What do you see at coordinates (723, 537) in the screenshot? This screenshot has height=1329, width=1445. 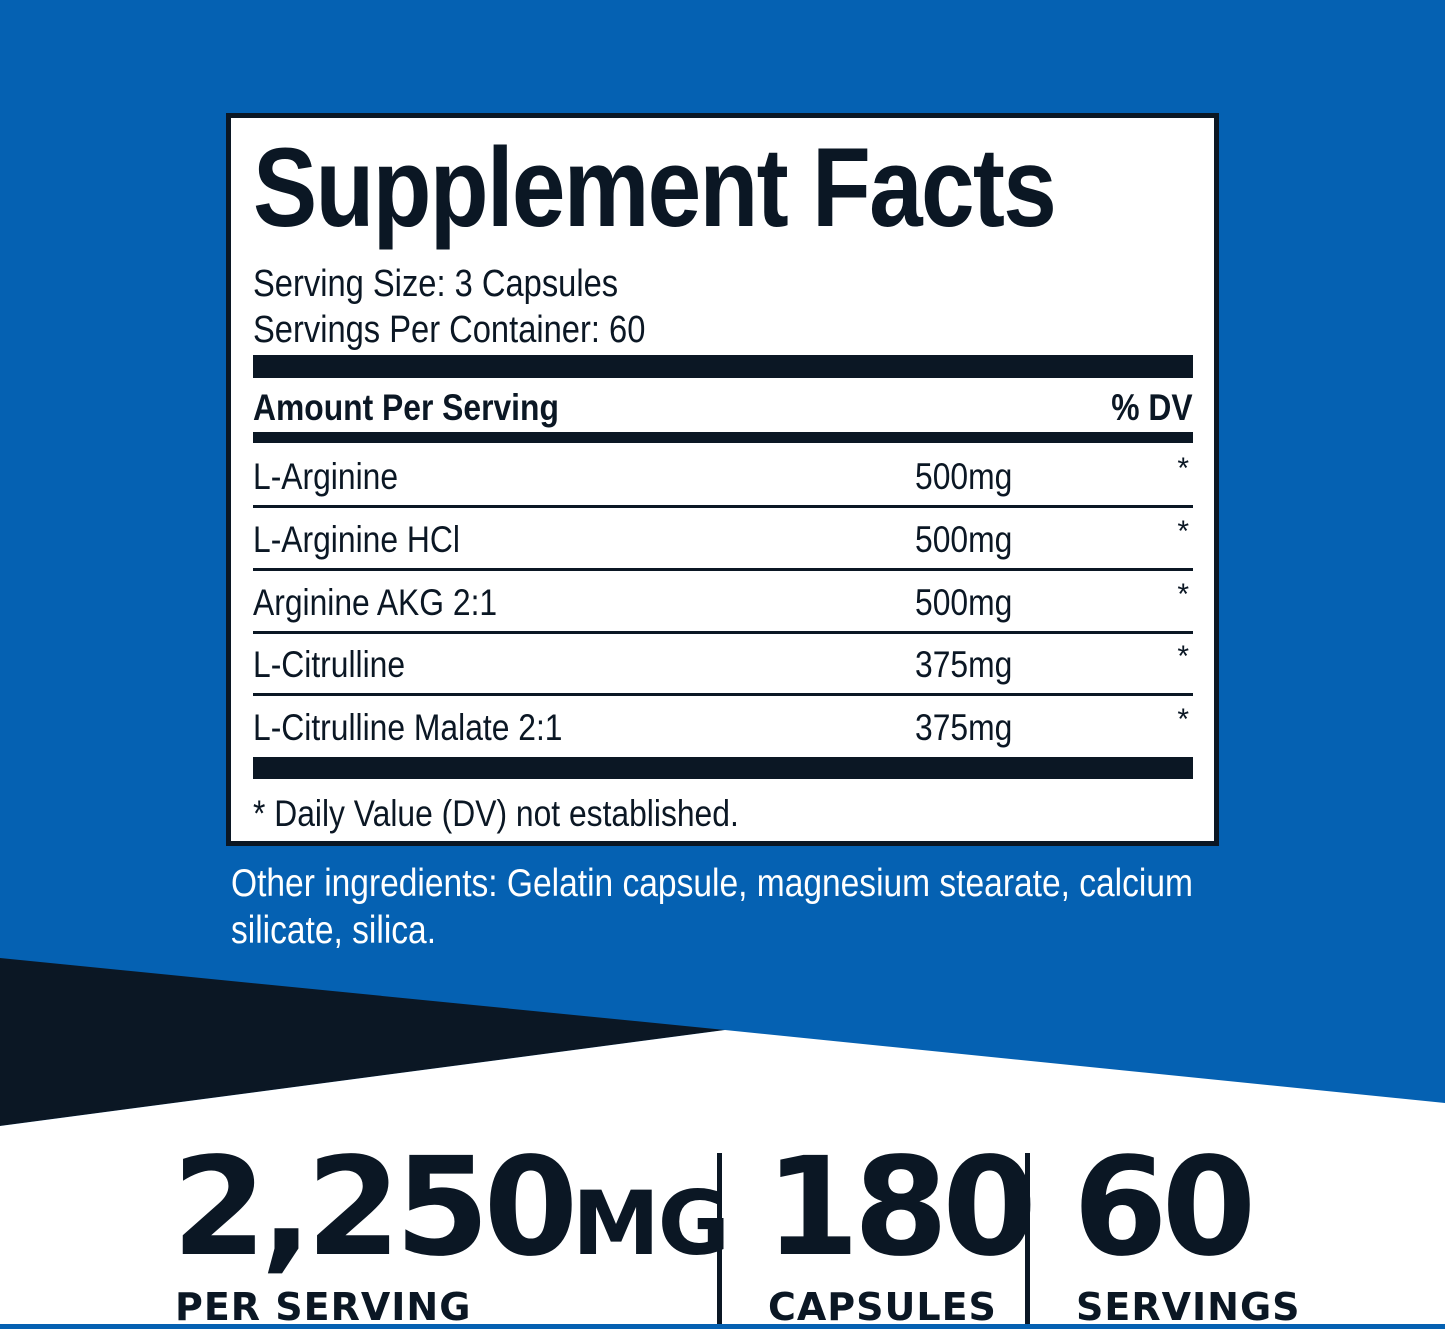 I see `table-row: L-Arginine HCl 500mg *` at bounding box center [723, 537].